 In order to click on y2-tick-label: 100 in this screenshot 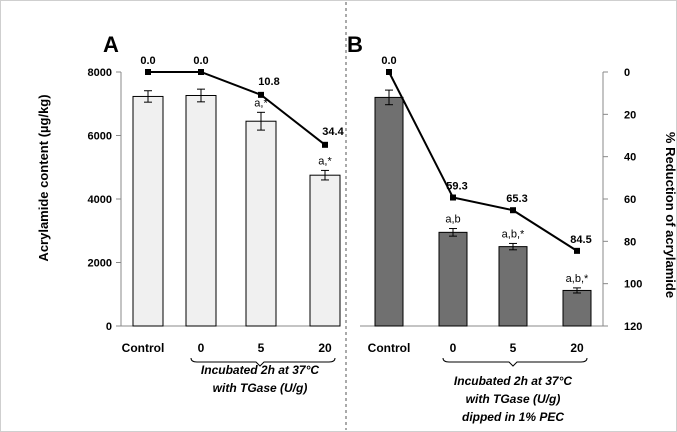, I will do `click(633, 285)`.